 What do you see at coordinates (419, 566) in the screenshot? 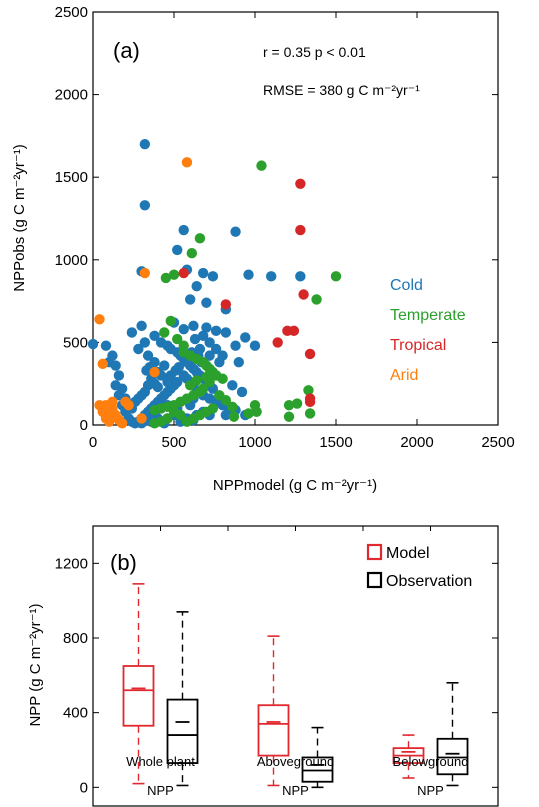
I see `boxplot-legend: Model Observation` at bounding box center [419, 566].